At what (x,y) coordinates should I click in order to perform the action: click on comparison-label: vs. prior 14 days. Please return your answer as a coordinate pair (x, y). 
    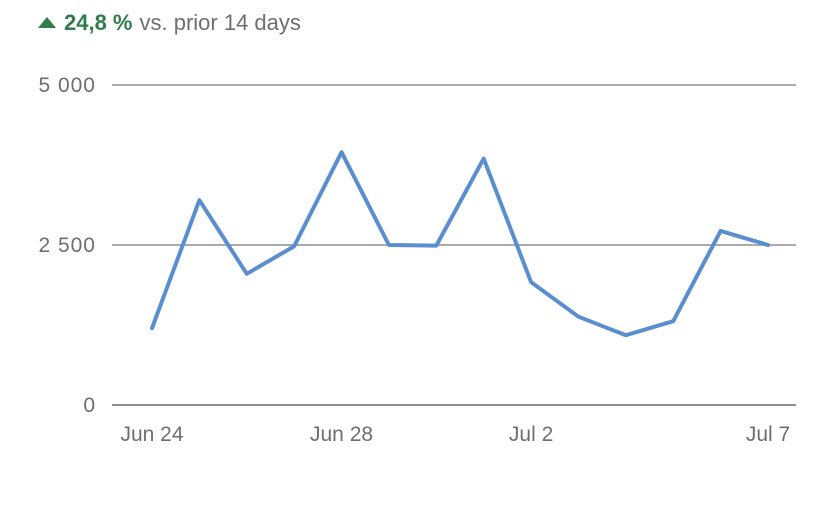
    Looking at the image, I should click on (220, 22).